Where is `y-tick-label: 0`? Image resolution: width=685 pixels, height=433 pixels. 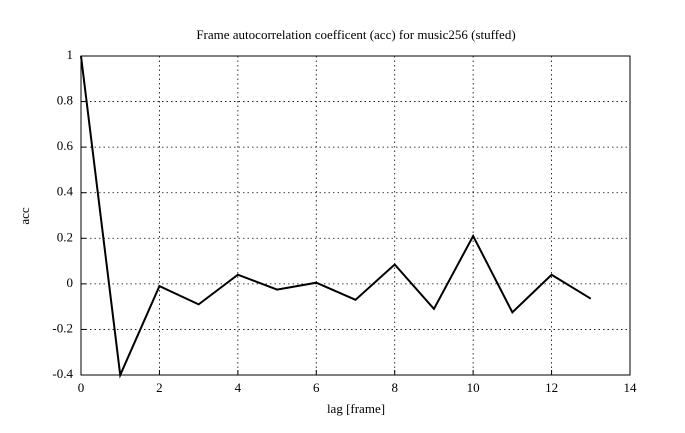 y-tick-label: 0 is located at coordinates (70, 282).